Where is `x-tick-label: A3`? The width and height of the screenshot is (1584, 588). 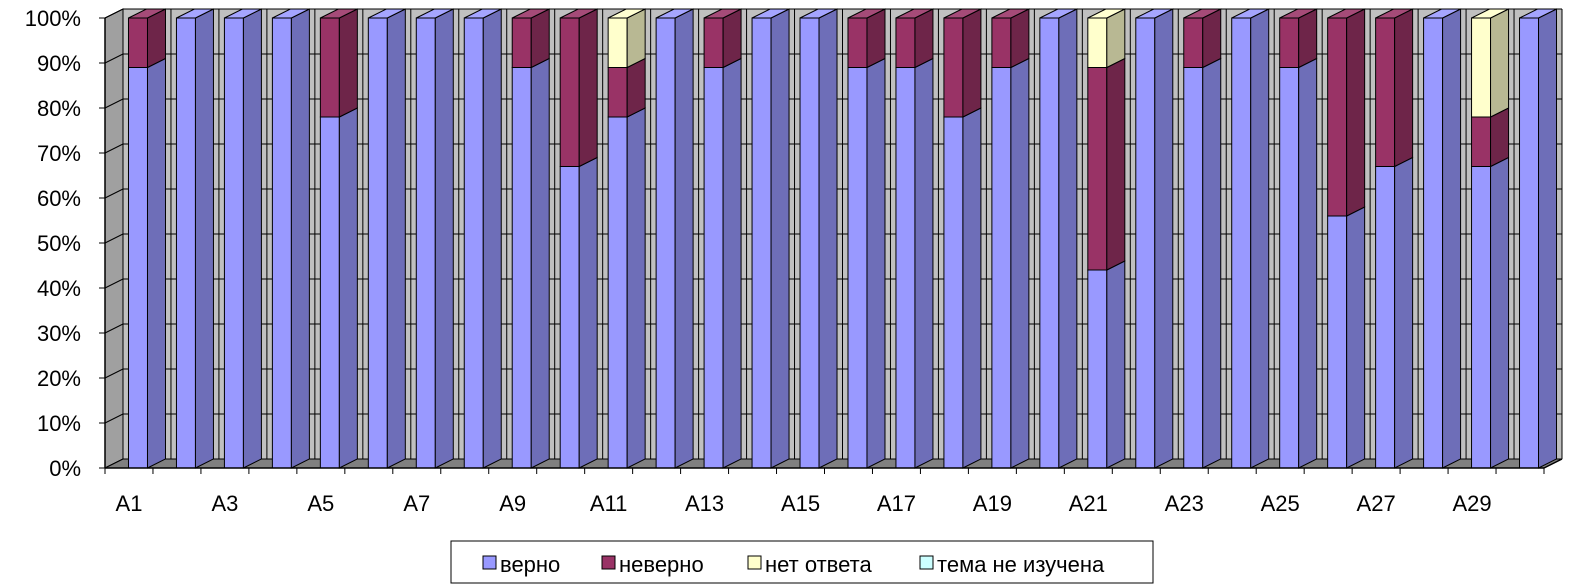
x-tick-label: A3 is located at coordinates (224, 503).